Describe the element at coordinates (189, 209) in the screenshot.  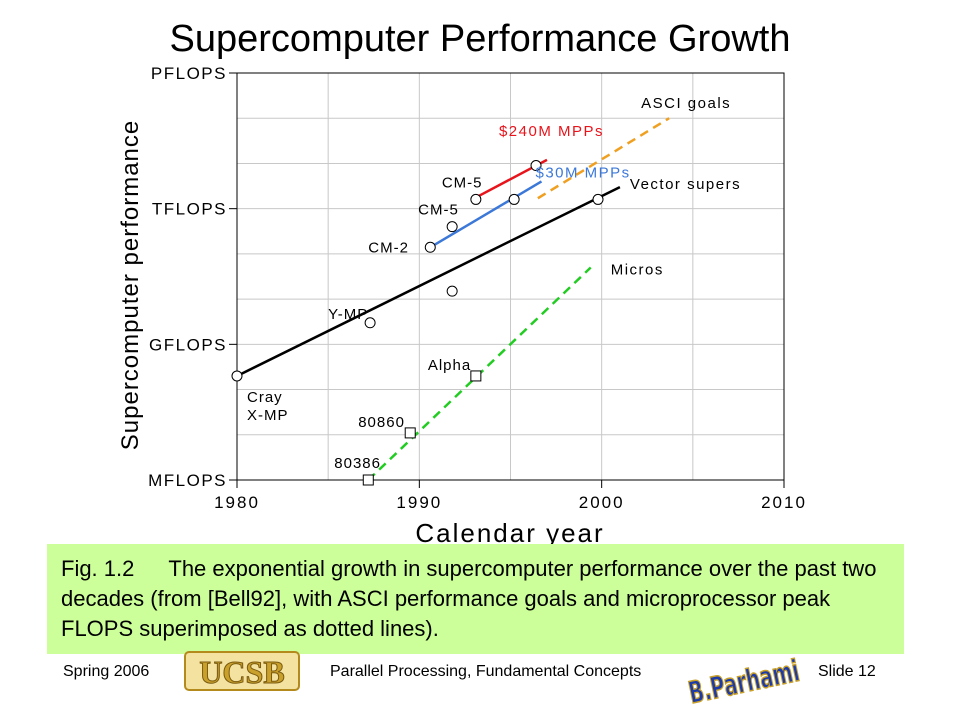
I see `y-tick-label: TFLOPS` at that location.